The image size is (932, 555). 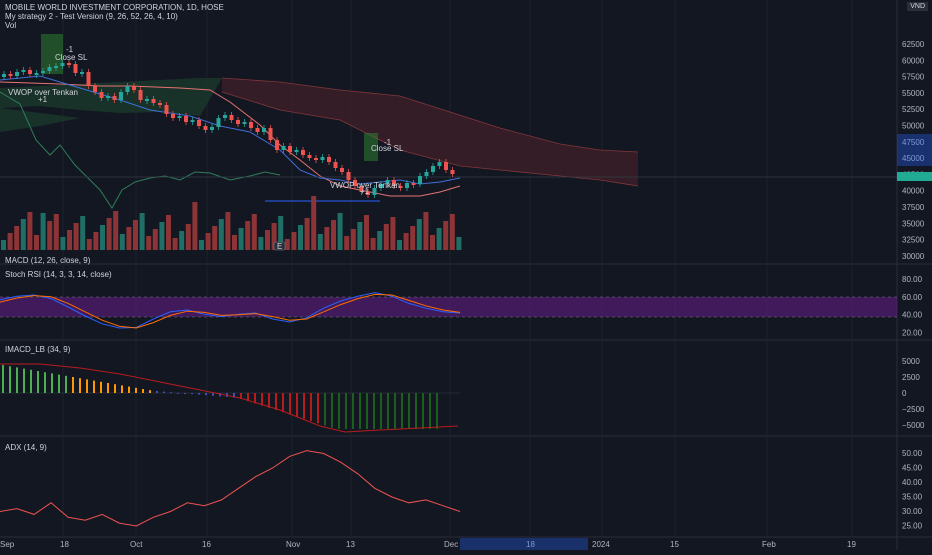 What do you see at coordinates (293, 544) in the screenshot?
I see `time-tick: Nov` at bounding box center [293, 544].